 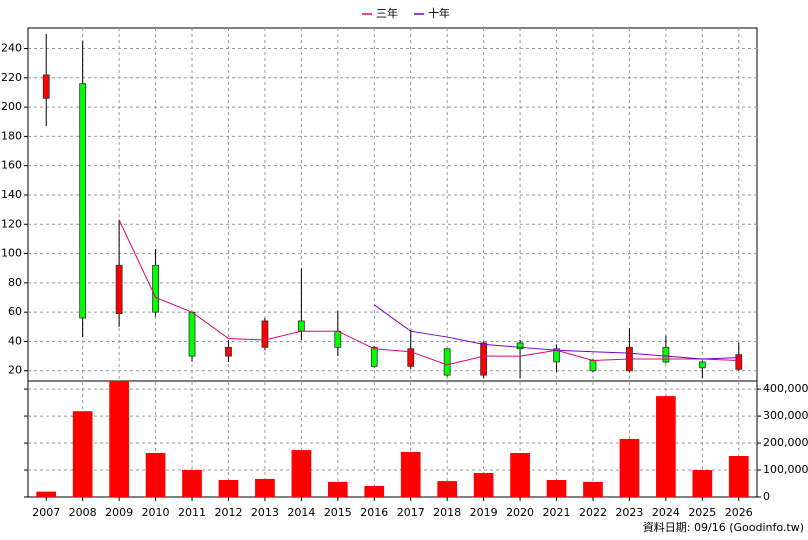 What do you see at coordinates (192, 512) in the screenshot?
I see `x-tick-label: 2011` at bounding box center [192, 512].